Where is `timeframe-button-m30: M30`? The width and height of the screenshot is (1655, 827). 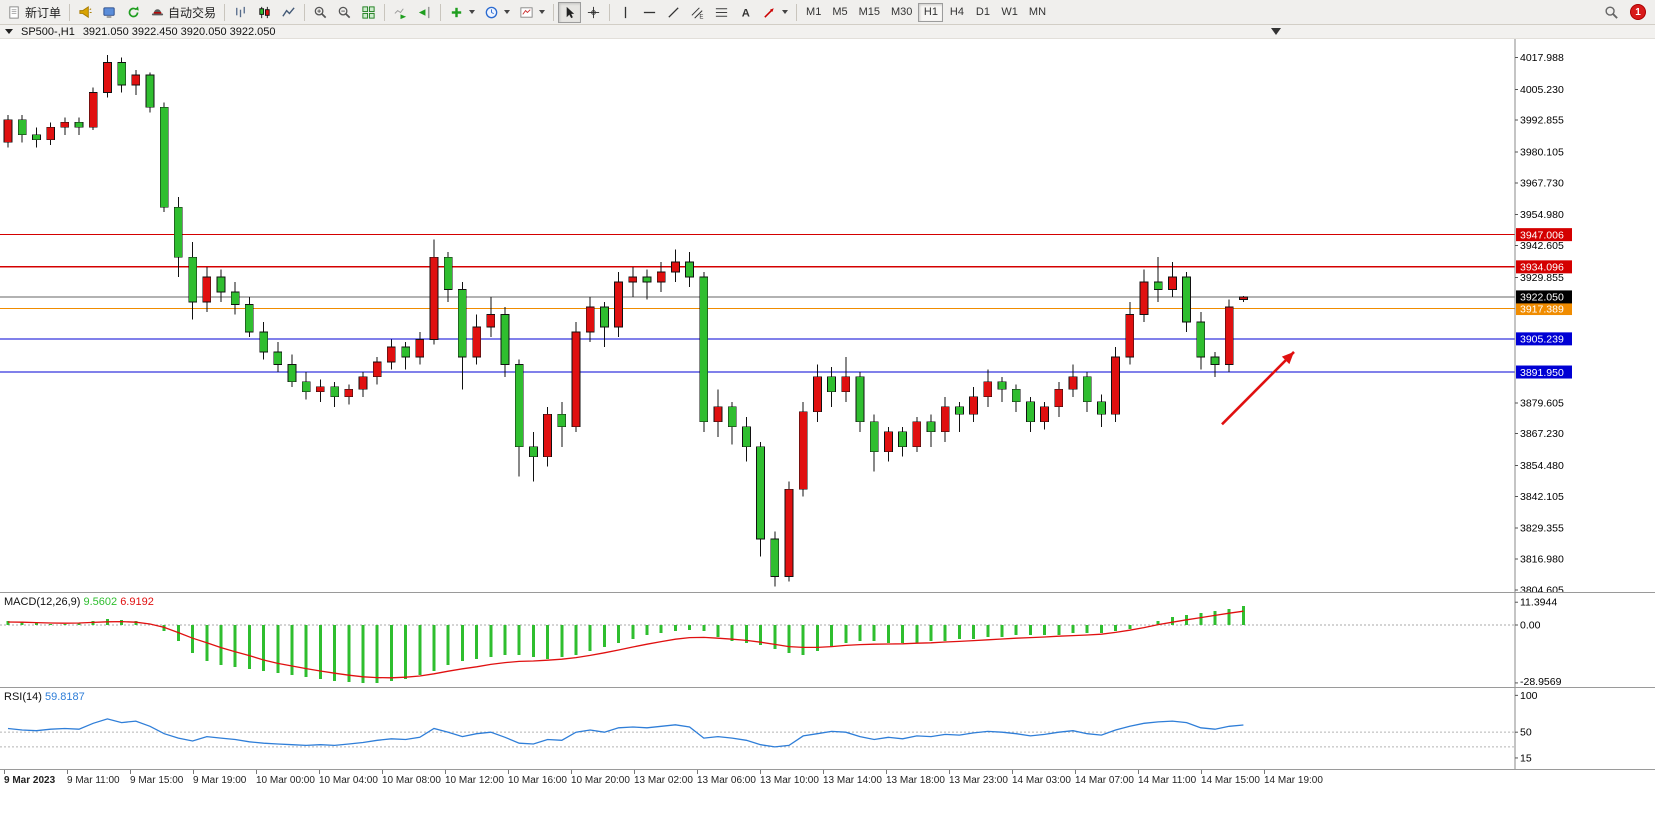 timeframe-button-m30: M30 is located at coordinates (901, 12).